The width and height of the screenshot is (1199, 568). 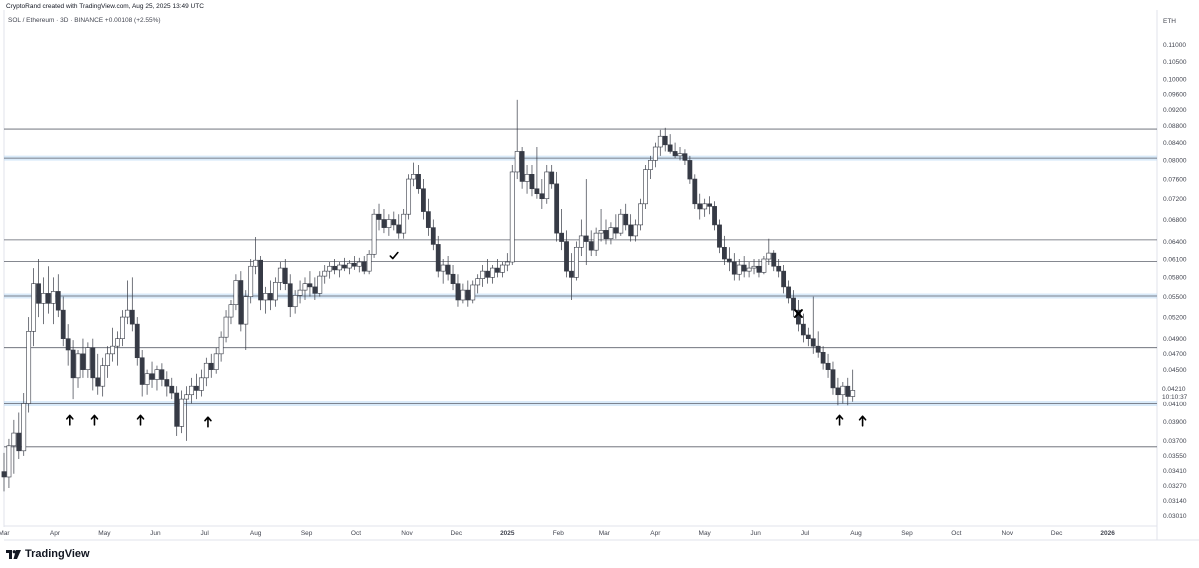 I want to click on price-tick-label: 0.07600, so click(x=1175, y=179).